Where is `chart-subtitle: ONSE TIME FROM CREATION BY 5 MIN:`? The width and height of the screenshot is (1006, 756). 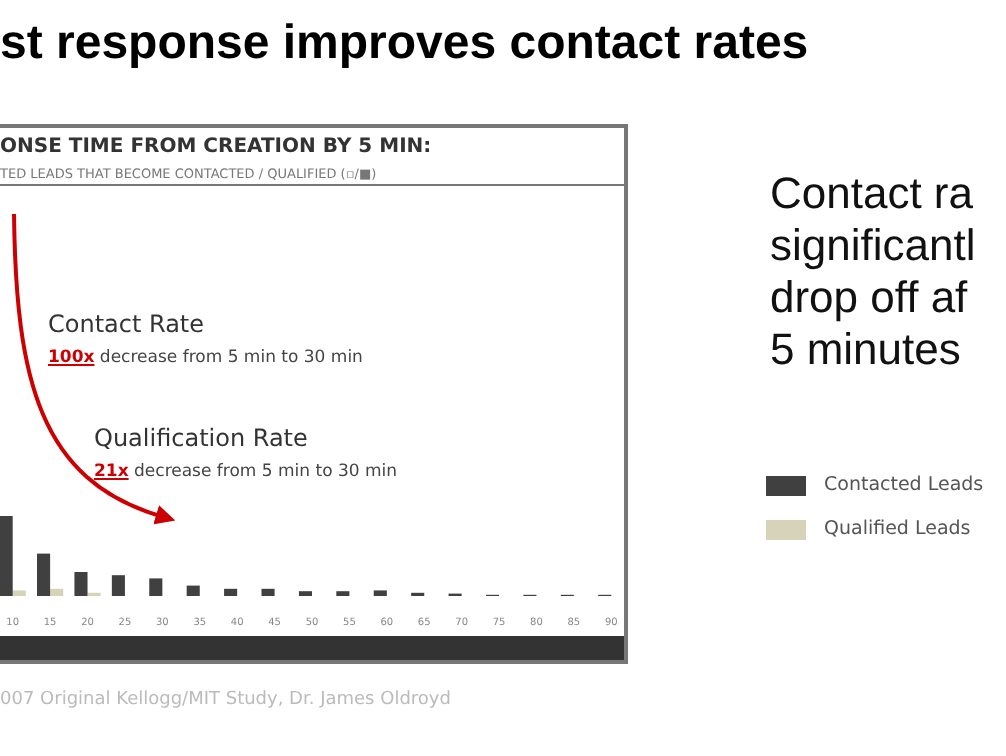 chart-subtitle: ONSE TIME FROM CREATION BY 5 MIN: is located at coordinates (216, 147).